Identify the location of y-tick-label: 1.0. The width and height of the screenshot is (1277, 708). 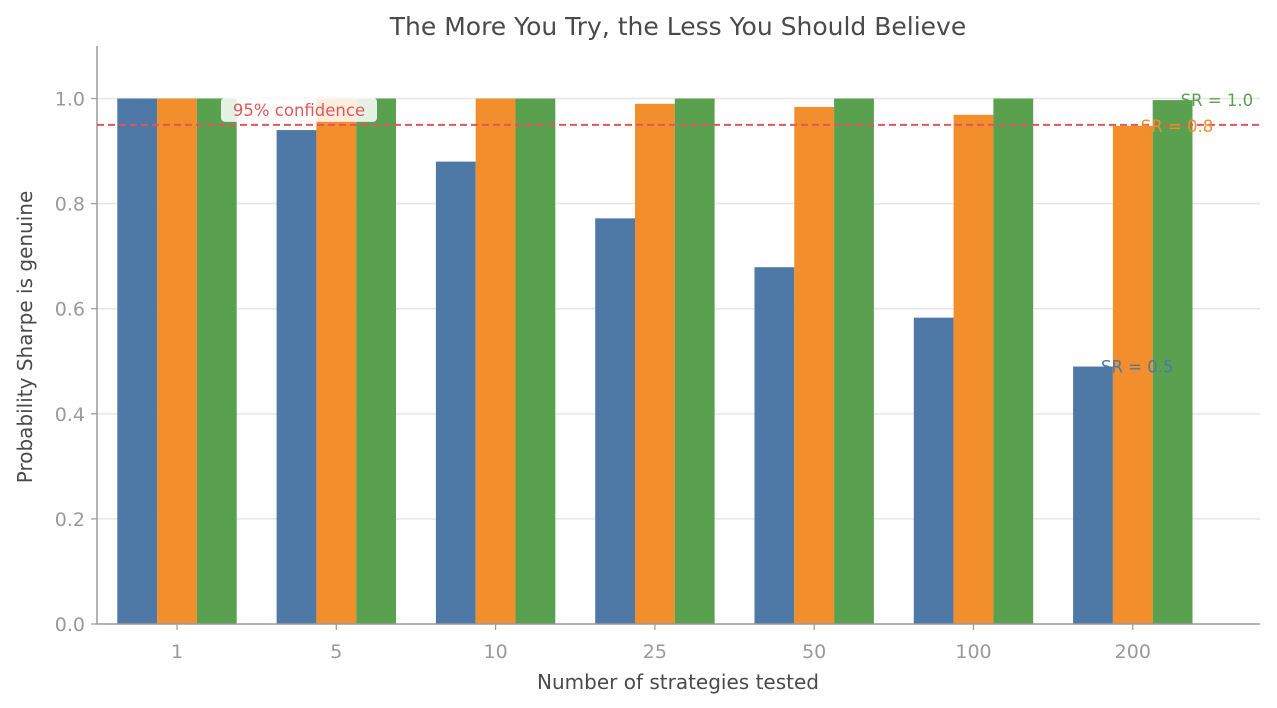
(70, 100).